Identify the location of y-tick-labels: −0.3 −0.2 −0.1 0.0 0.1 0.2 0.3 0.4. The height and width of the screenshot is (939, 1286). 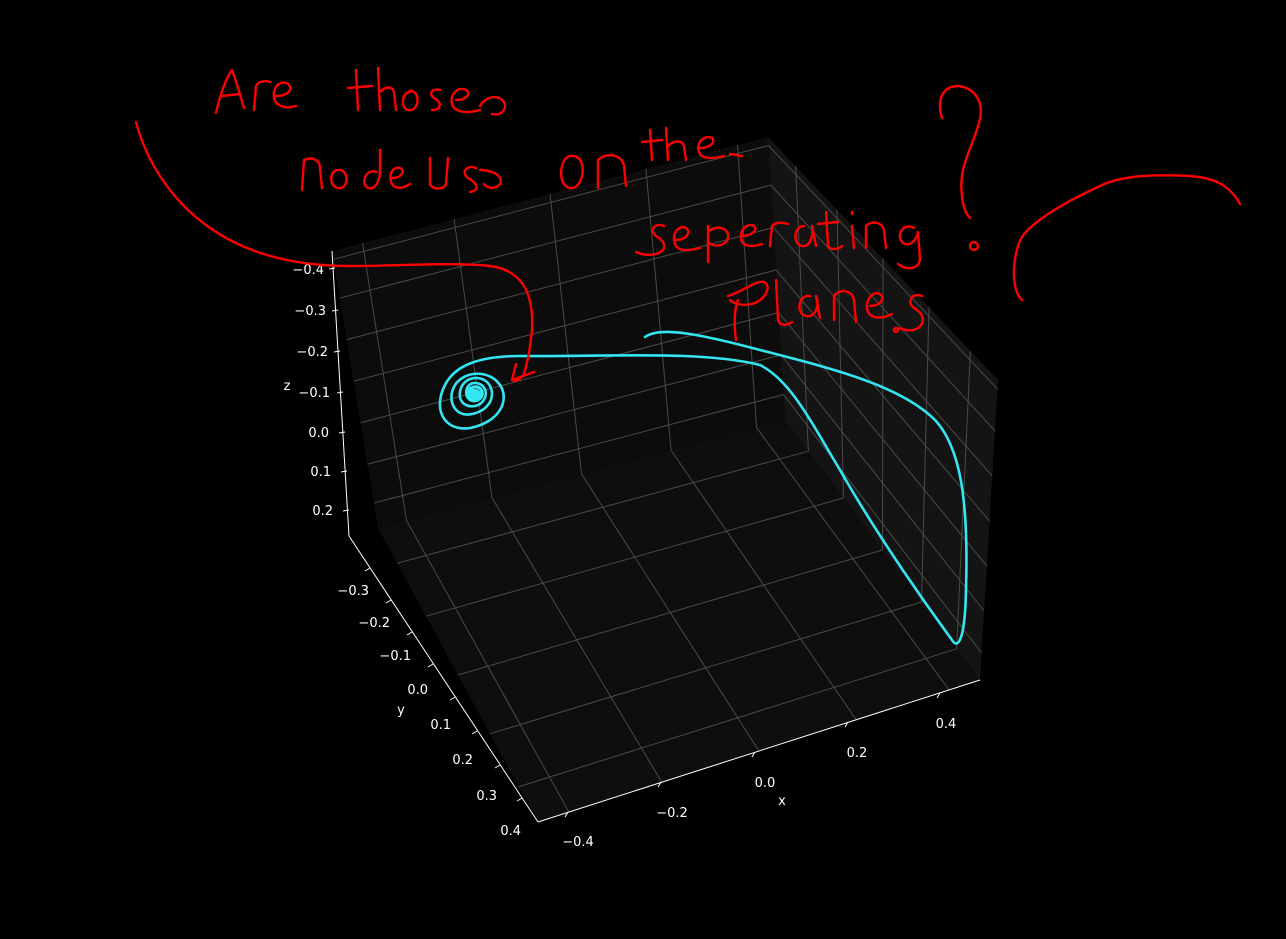
(429, 711).